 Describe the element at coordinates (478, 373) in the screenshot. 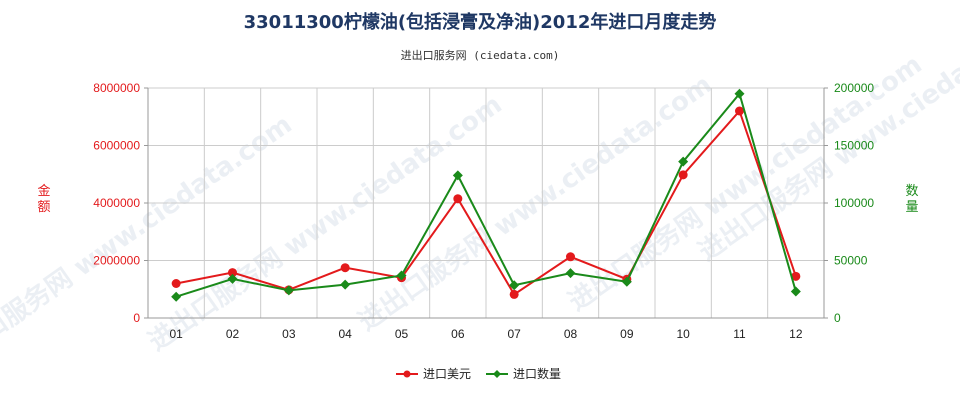

I see `chart-legend: 进口美元 进口数量` at that location.